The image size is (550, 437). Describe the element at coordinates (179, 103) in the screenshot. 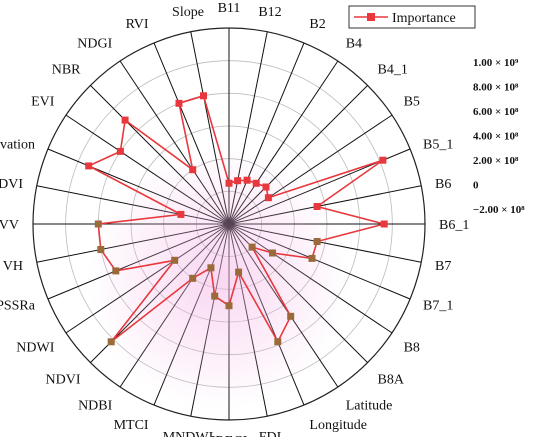

I see `data-point-rvi` at that location.